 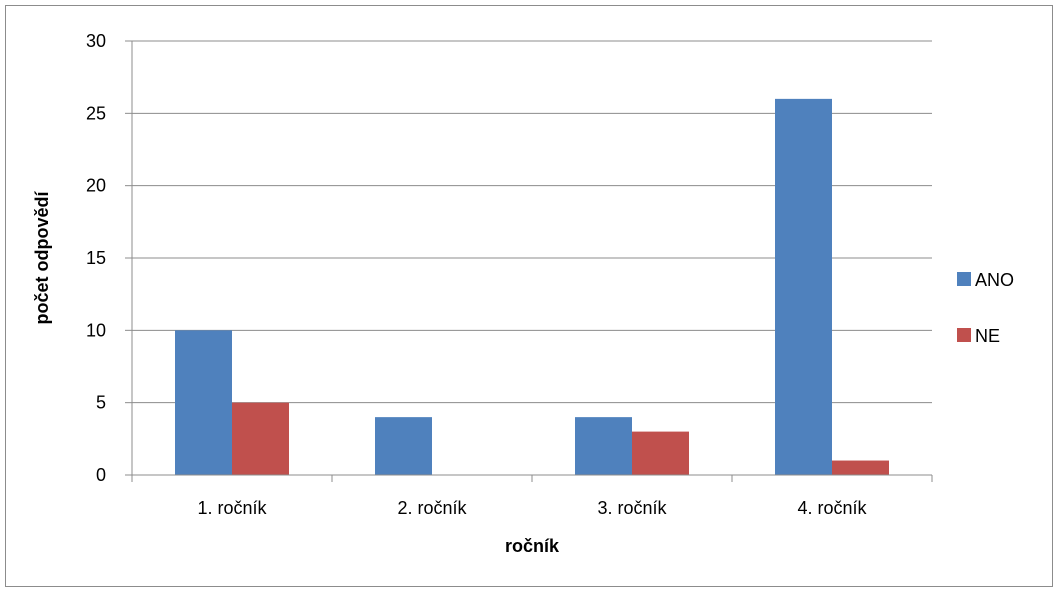 I want to click on x-tick-label: 1. ročník, so click(x=232, y=508).